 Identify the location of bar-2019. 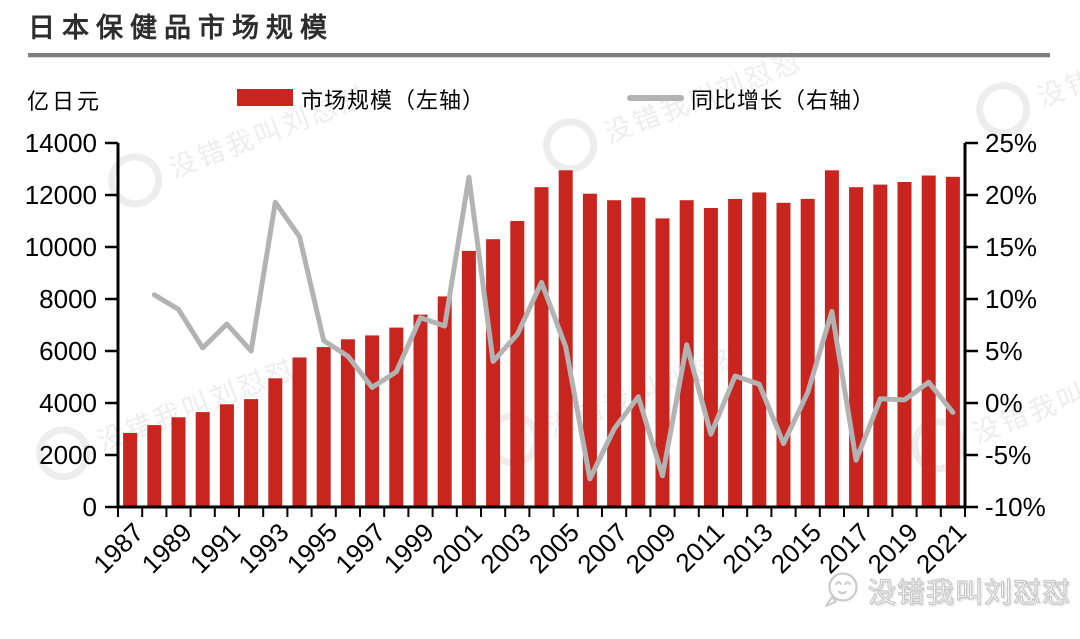
(904, 344).